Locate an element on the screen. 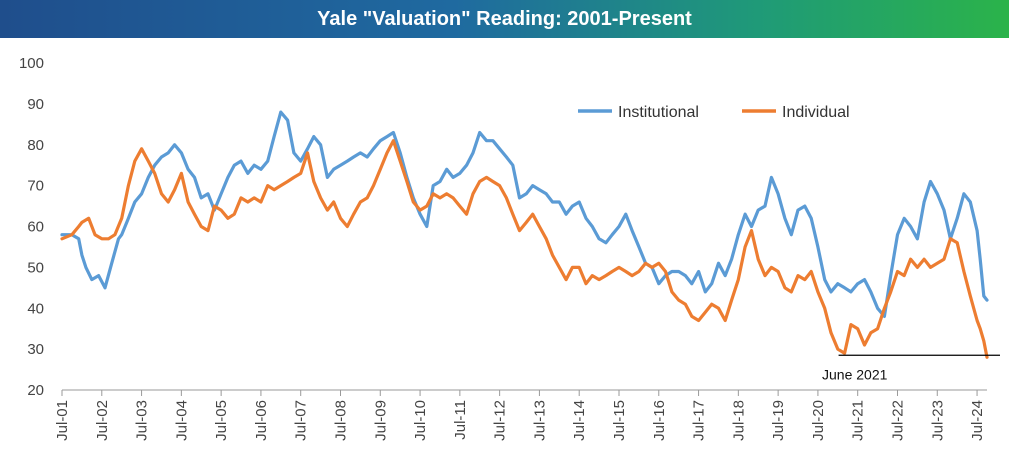  x-tick-label: Jul-23 is located at coordinates (937, 420).